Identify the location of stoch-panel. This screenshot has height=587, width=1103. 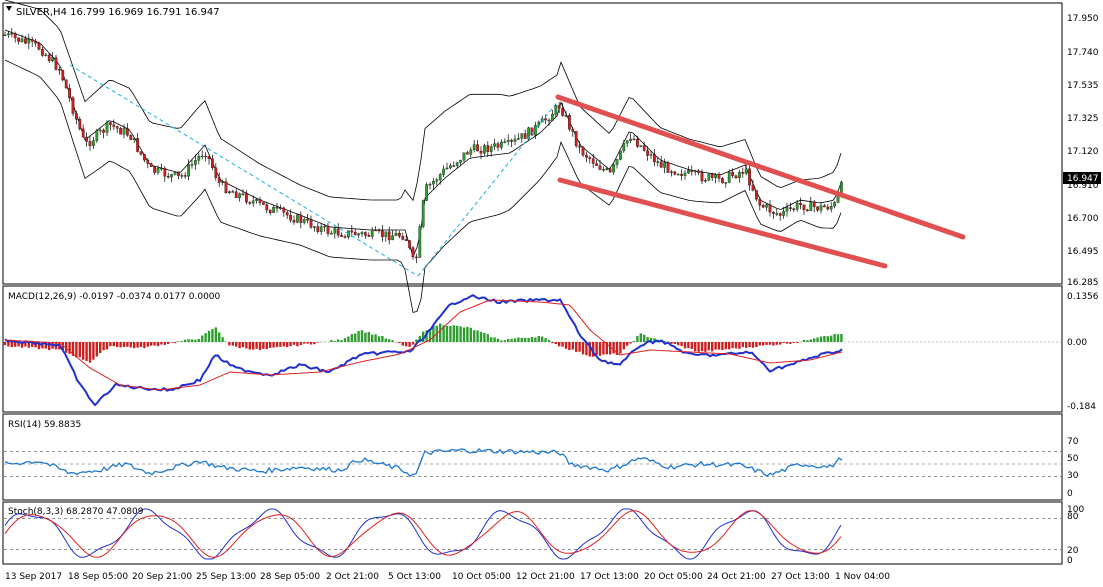
(532, 533).